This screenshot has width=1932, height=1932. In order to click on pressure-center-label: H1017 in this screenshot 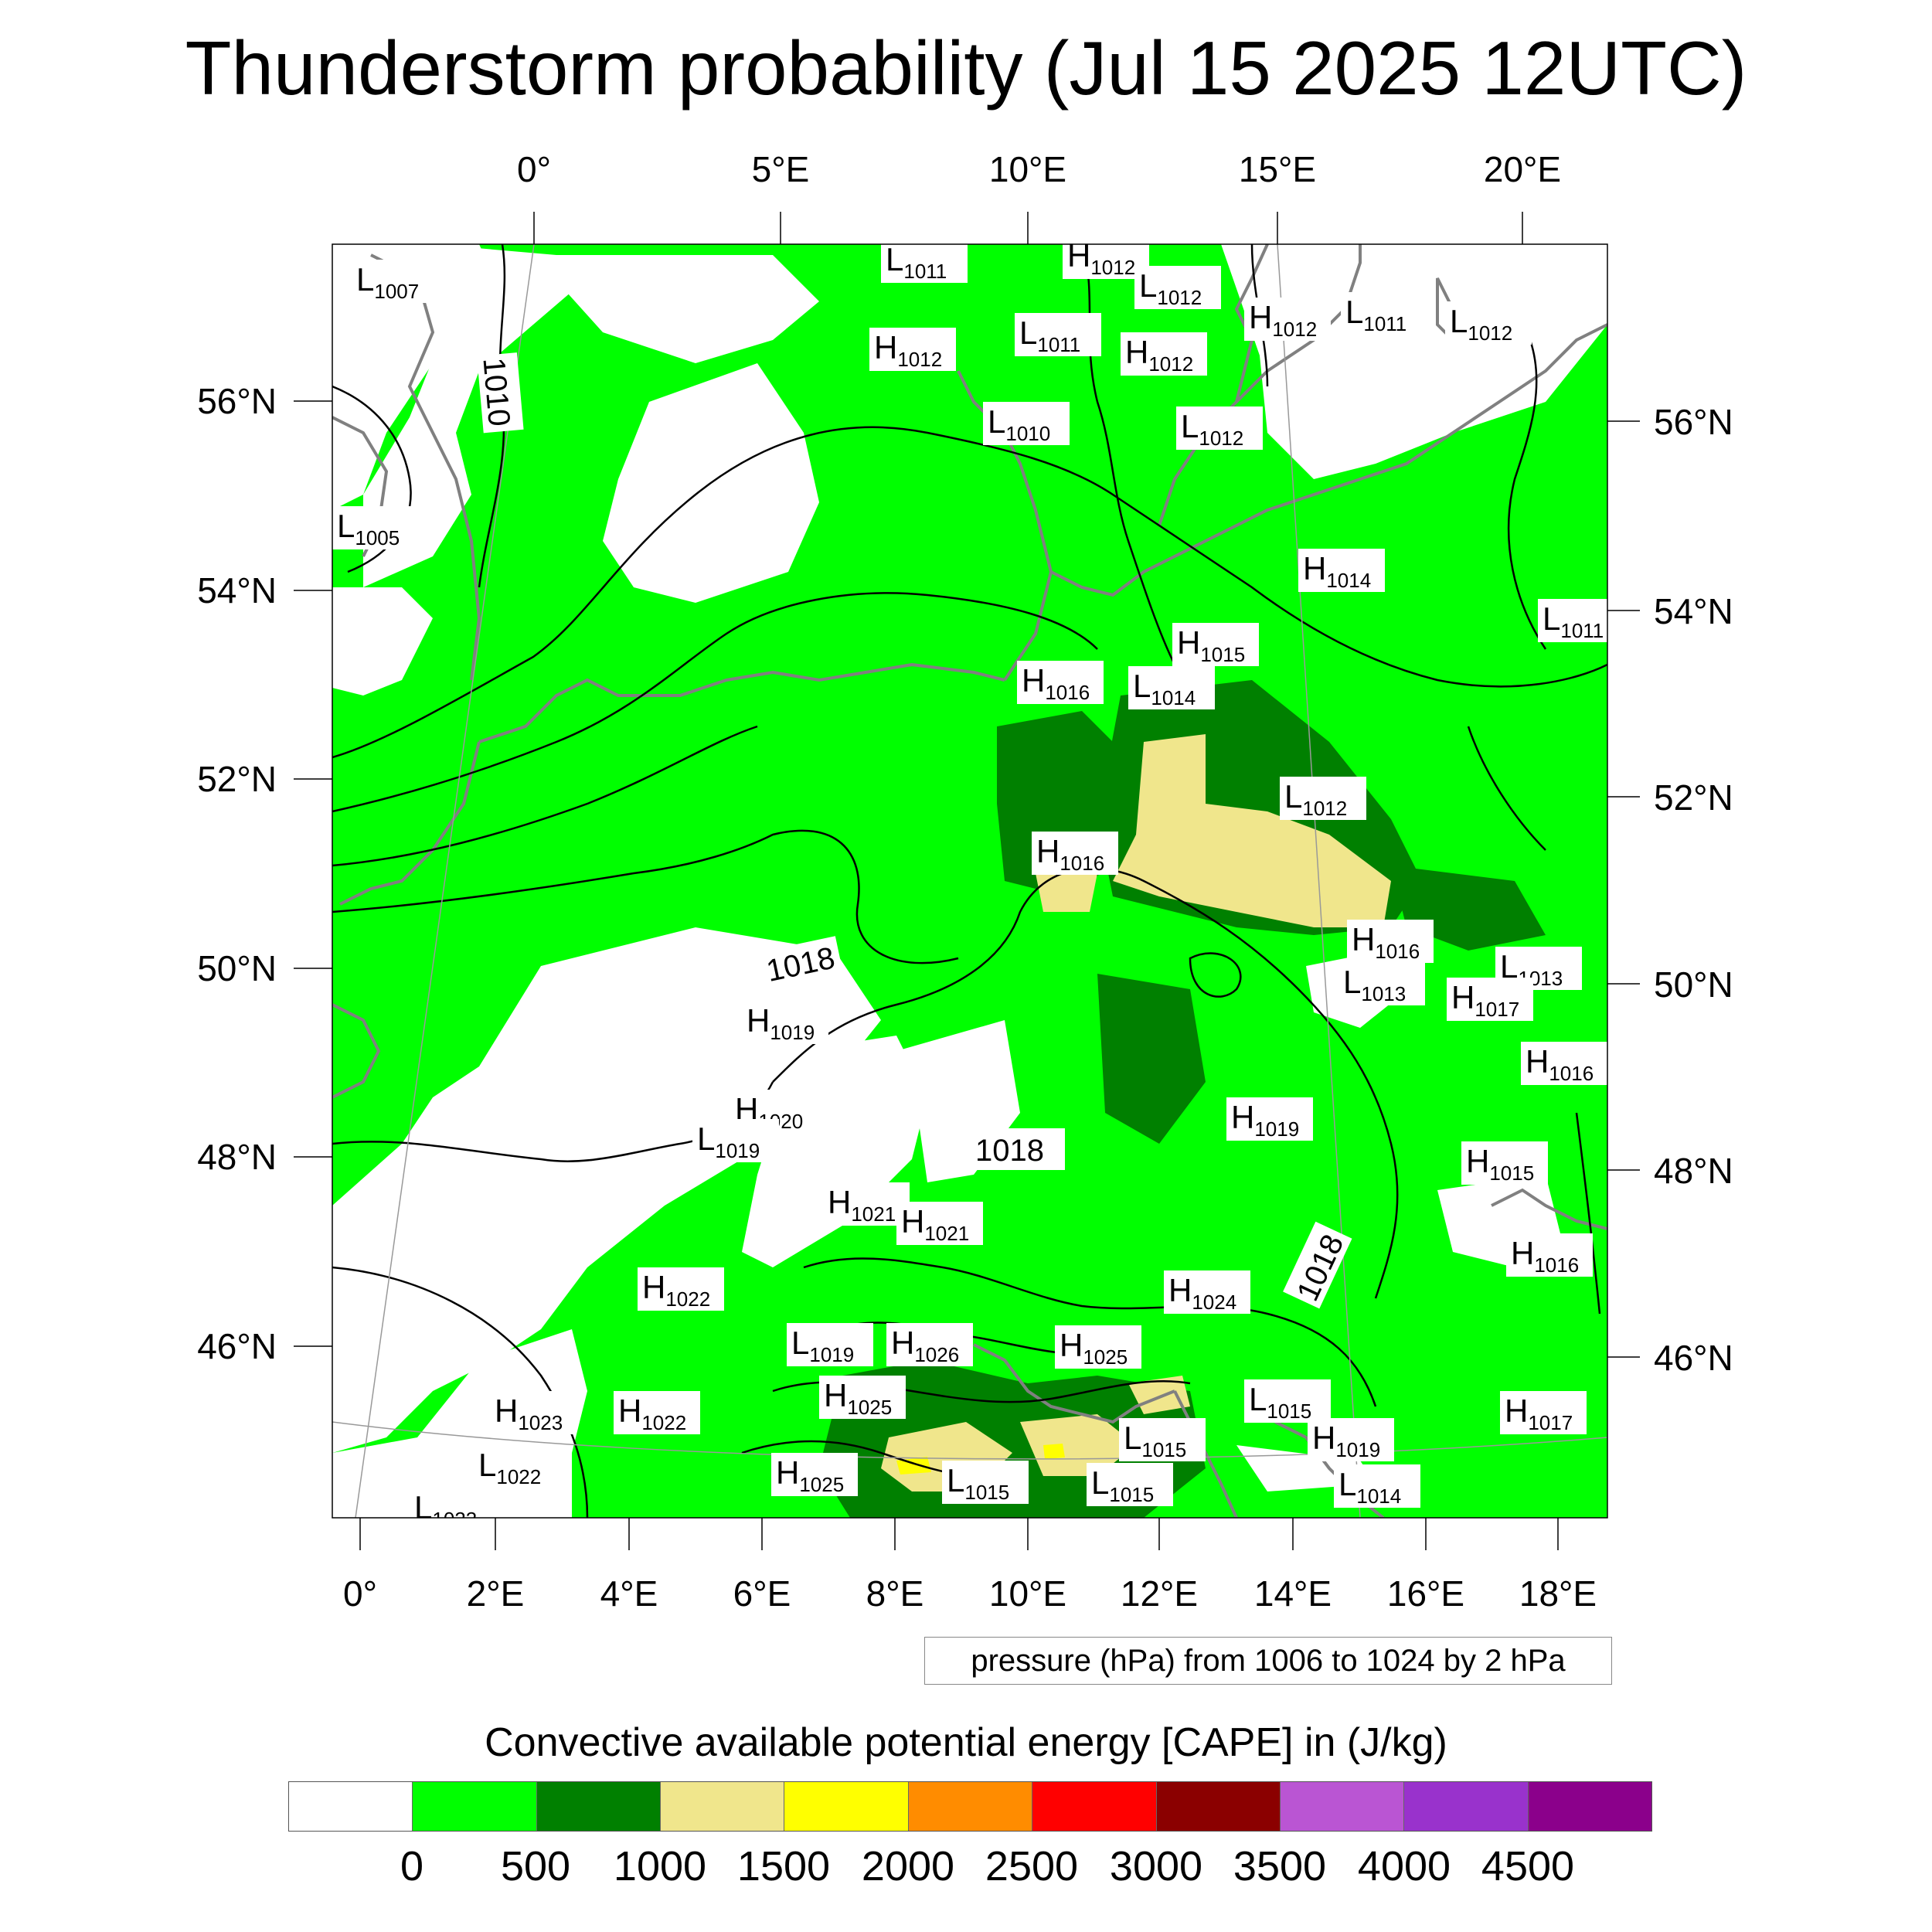, I will do `click(1539, 1413)`.